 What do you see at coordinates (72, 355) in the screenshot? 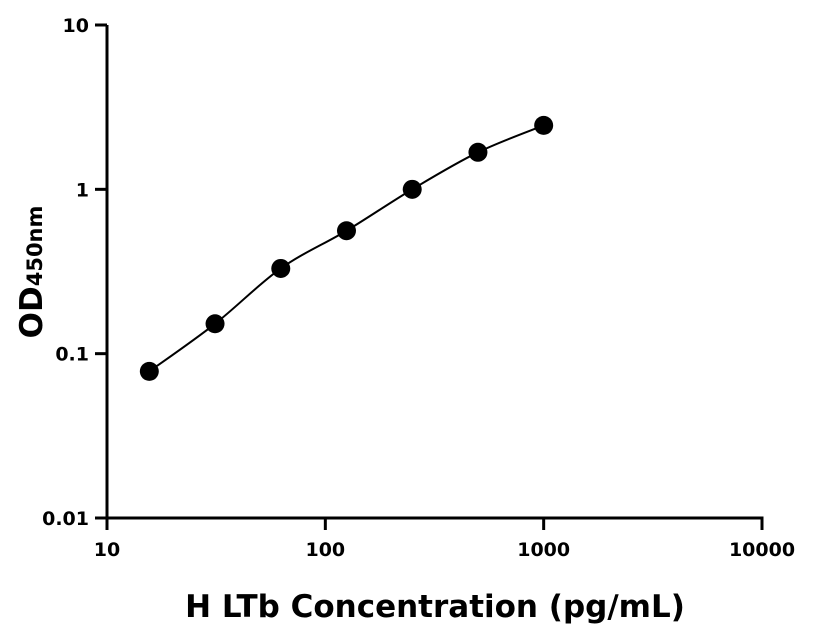
I see `y-tick-label: 0.1` at bounding box center [72, 355].